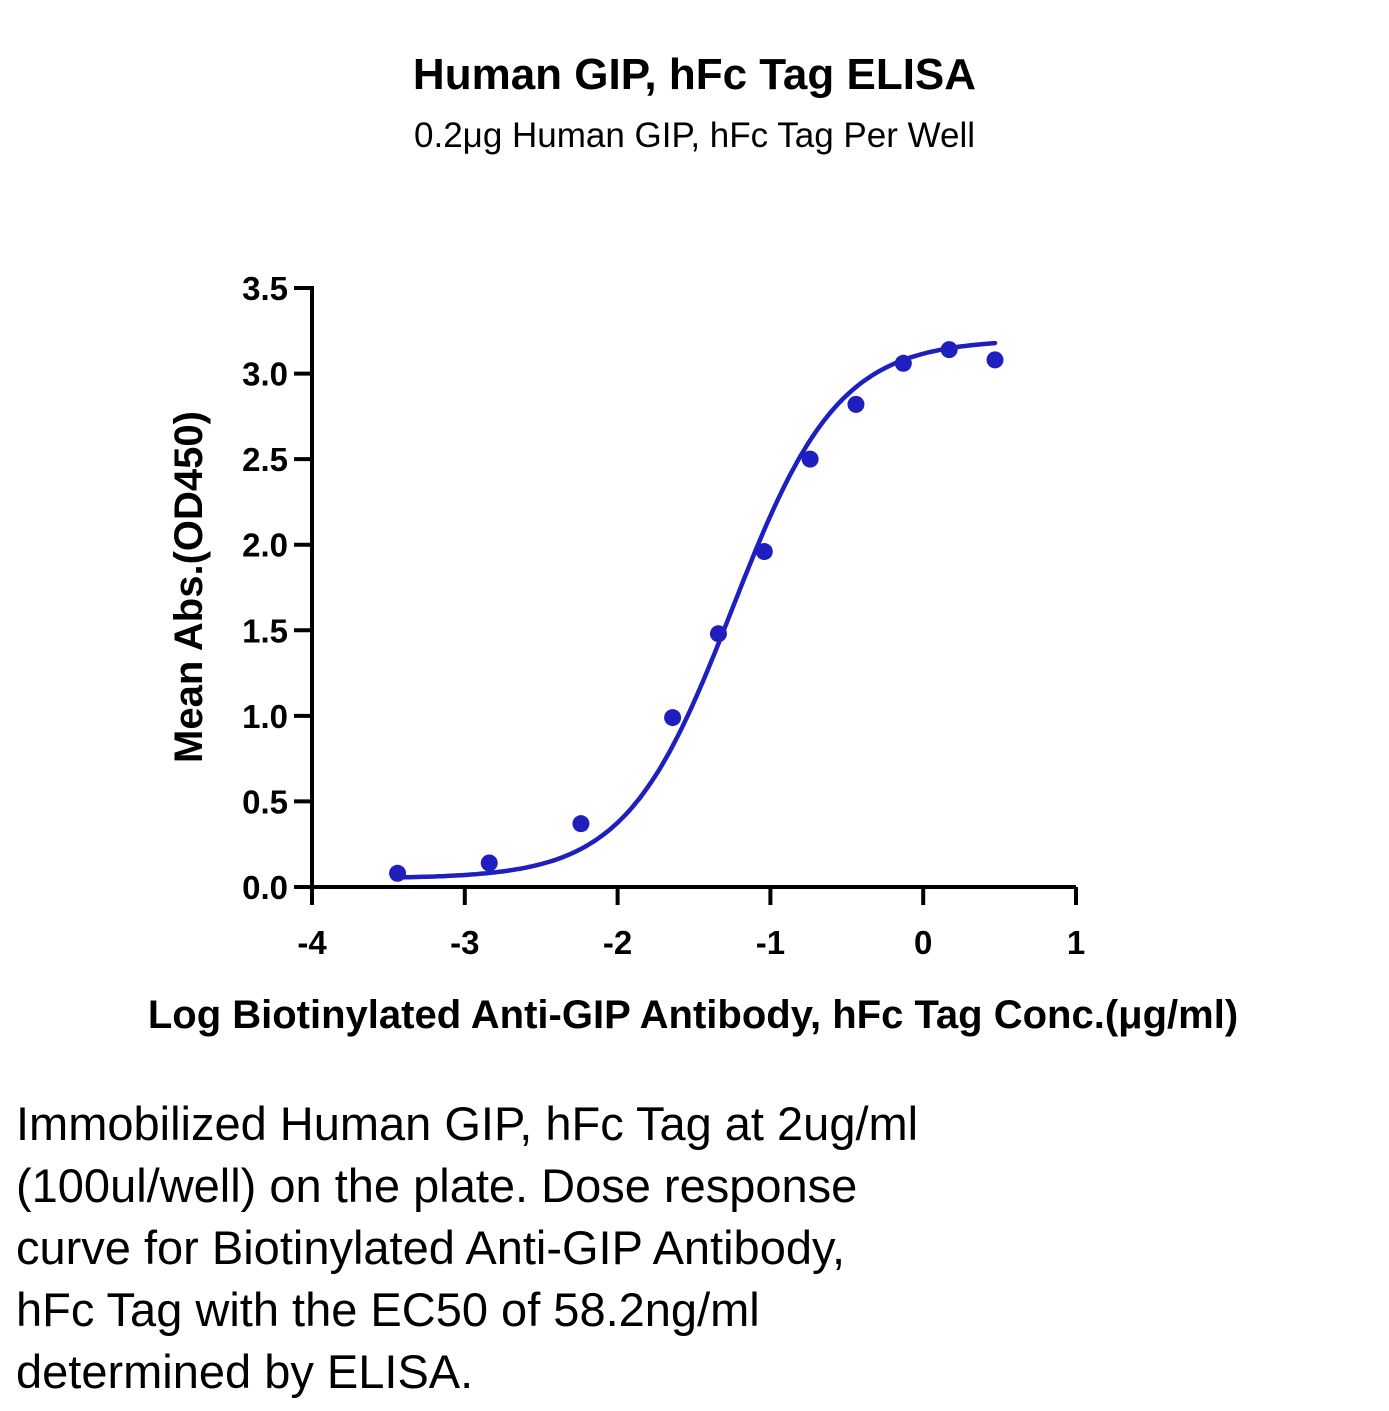 Image resolution: width=1389 pixels, height=1411 pixels. Describe the element at coordinates (245, 1371) in the screenshot. I see `caption-line: determined by ELISA.` at that location.